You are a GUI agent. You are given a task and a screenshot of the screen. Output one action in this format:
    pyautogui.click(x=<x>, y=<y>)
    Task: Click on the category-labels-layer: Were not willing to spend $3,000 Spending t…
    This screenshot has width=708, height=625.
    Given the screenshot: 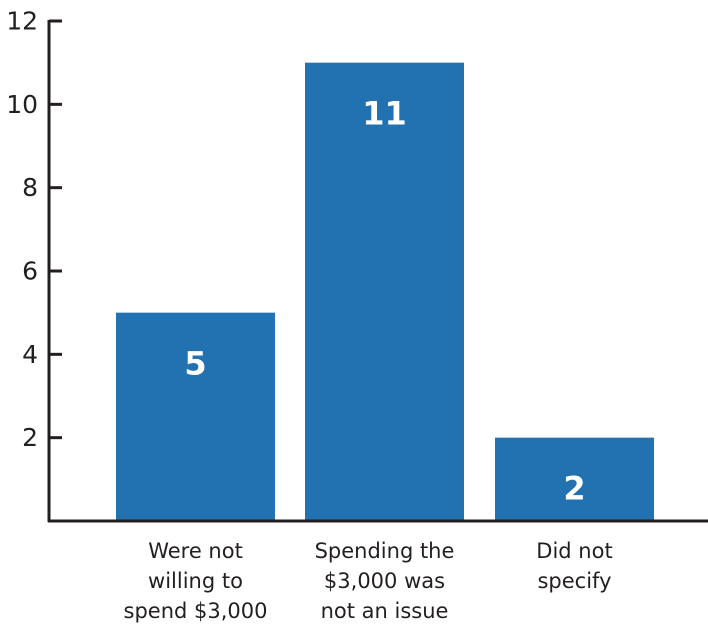 What is the action you would take?
    pyautogui.click(x=368, y=581)
    